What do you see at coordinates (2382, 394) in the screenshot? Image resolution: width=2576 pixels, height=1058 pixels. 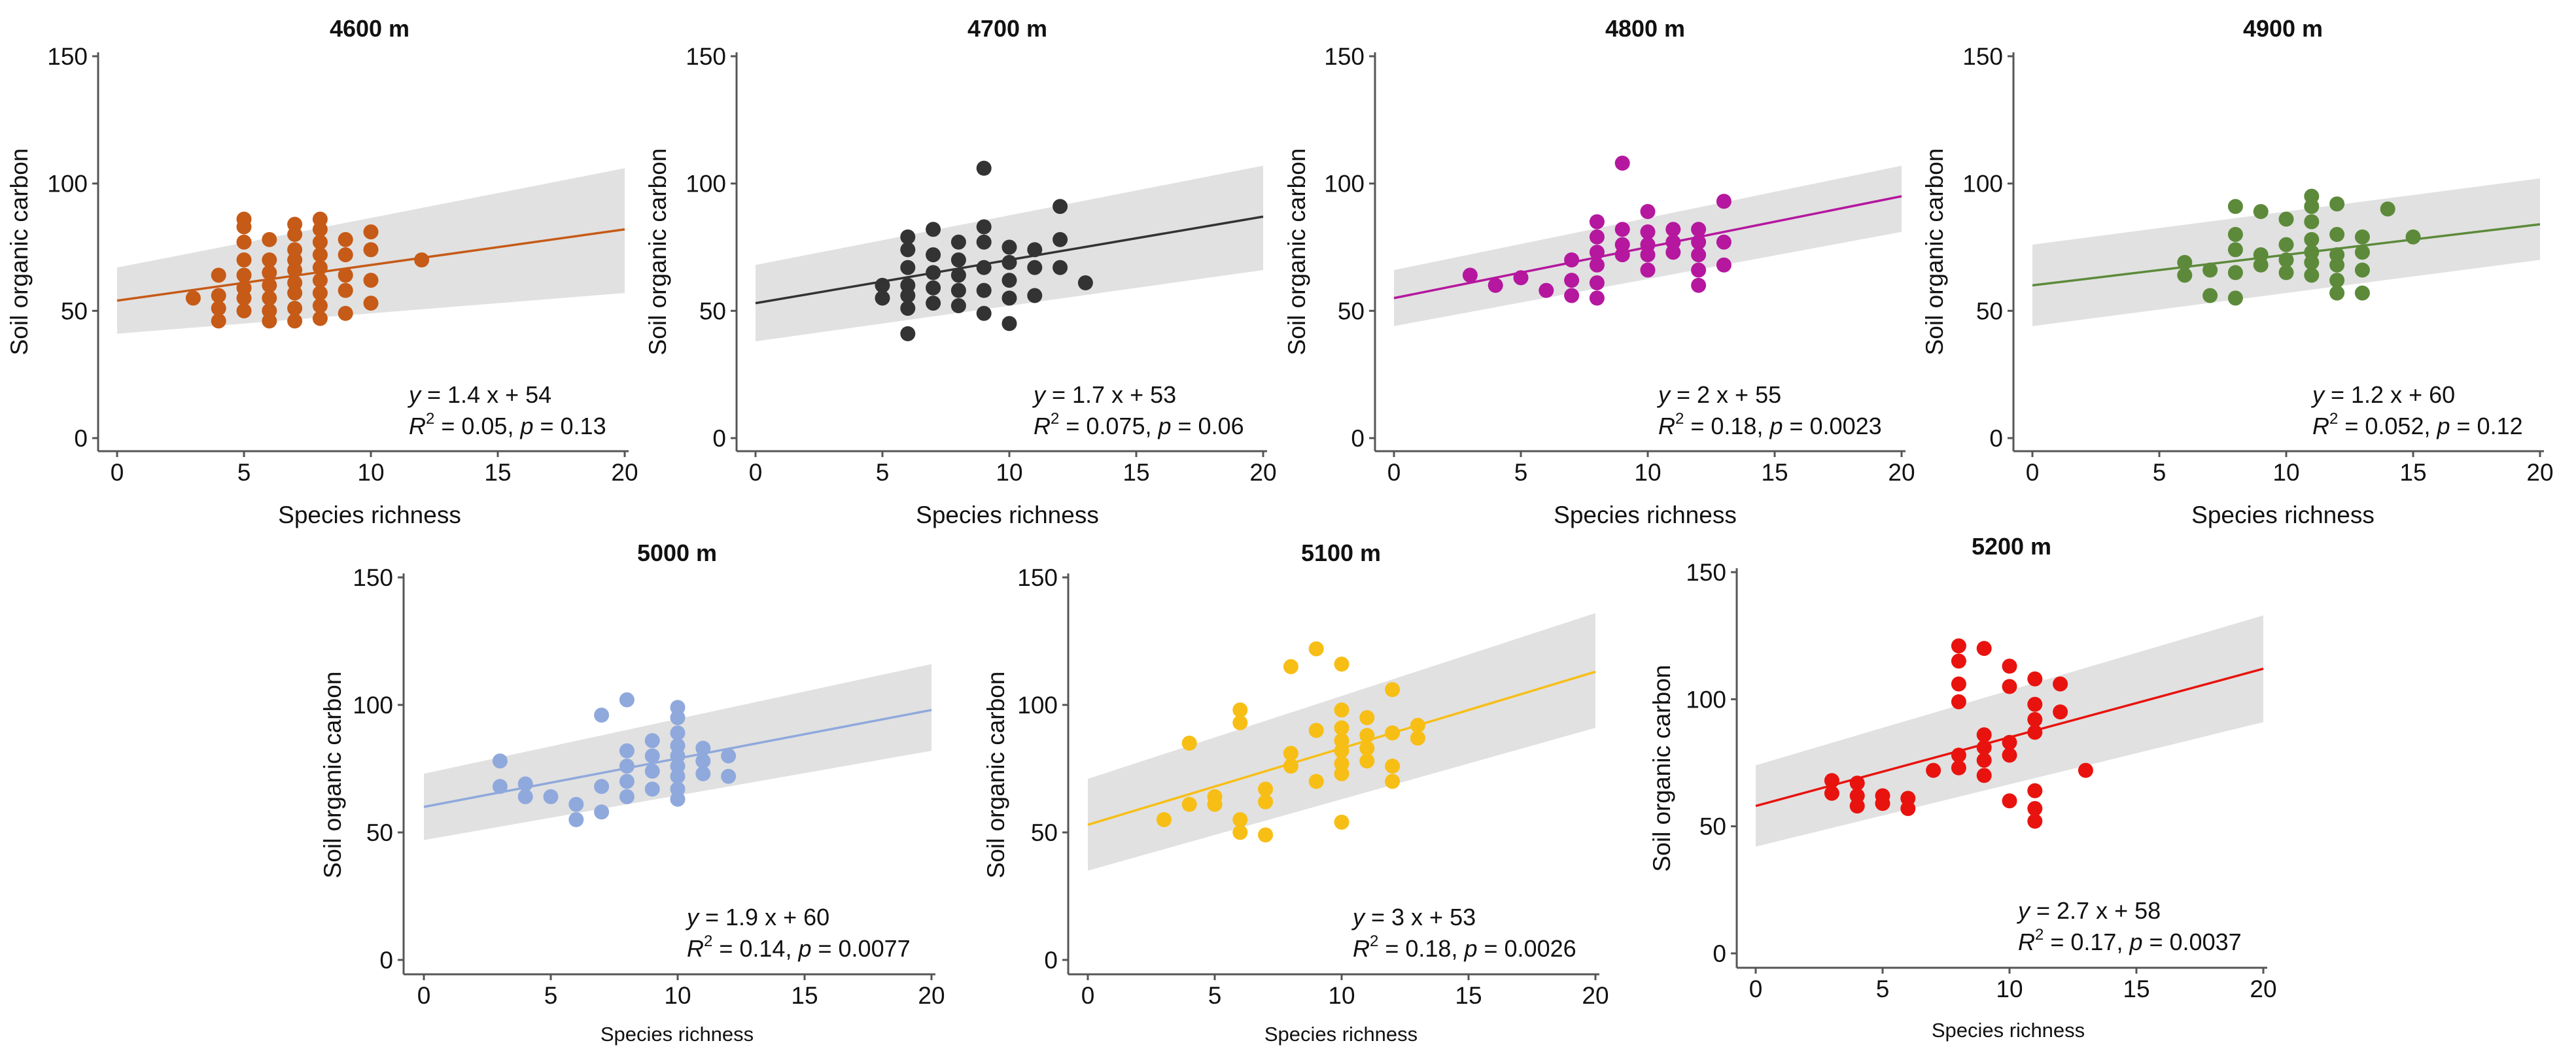 I see `regression-equation: y = 1.2 x + 60` at bounding box center [2382, 394].